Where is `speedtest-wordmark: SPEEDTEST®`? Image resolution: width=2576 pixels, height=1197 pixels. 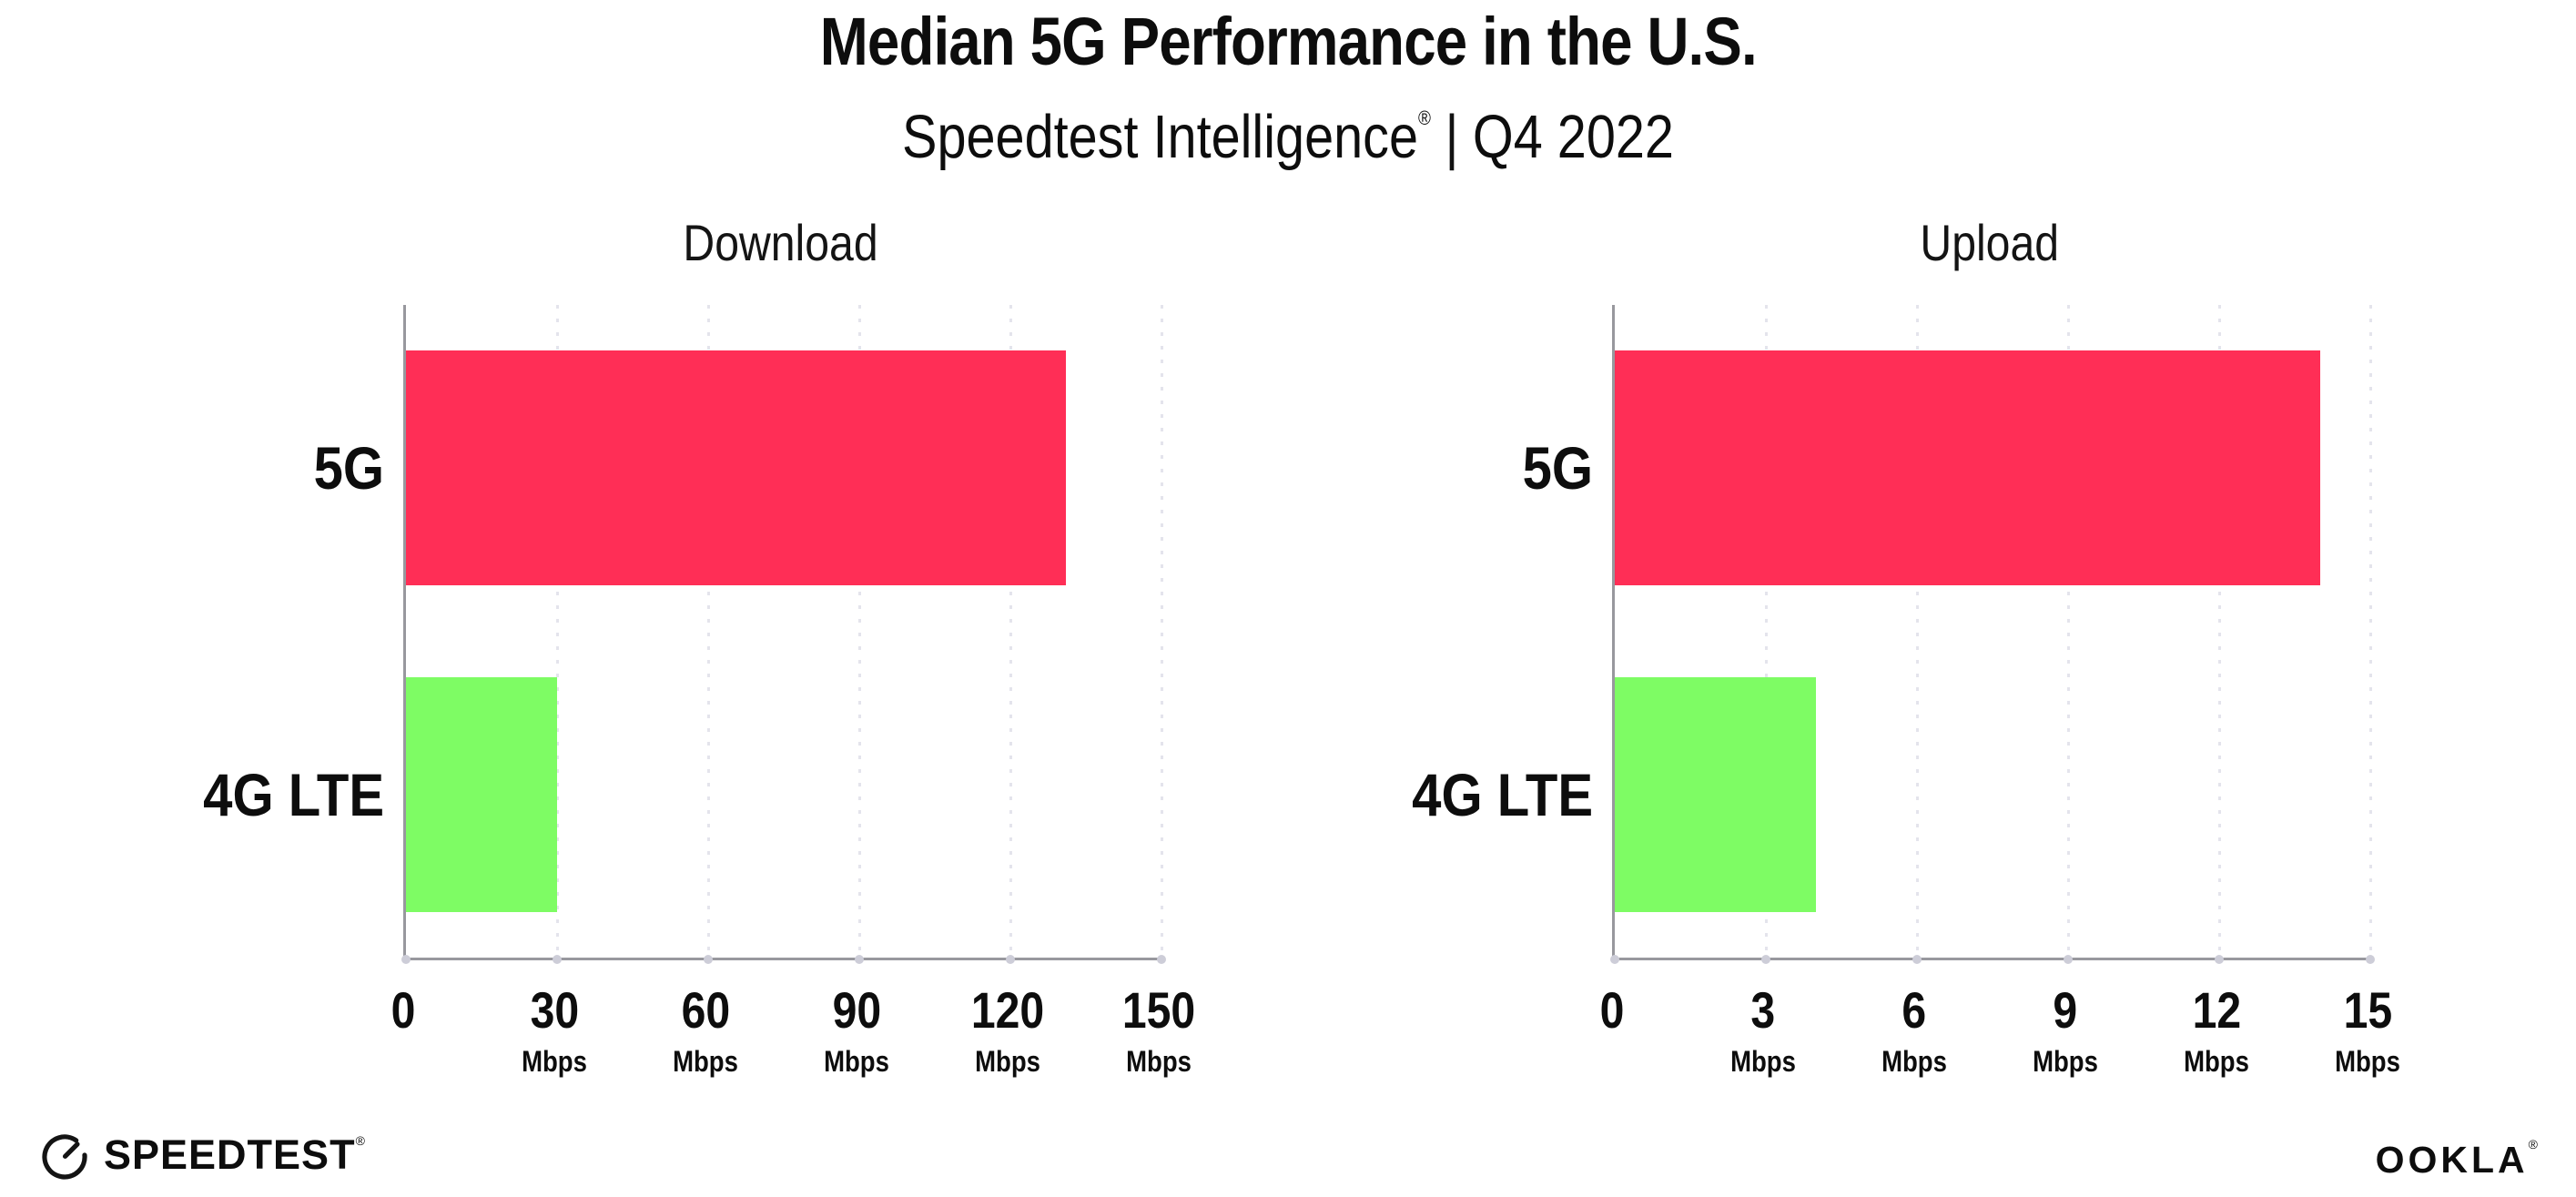
speedtest-wordmark: SPEEDTEST® is located at coordinates (235, 1154).